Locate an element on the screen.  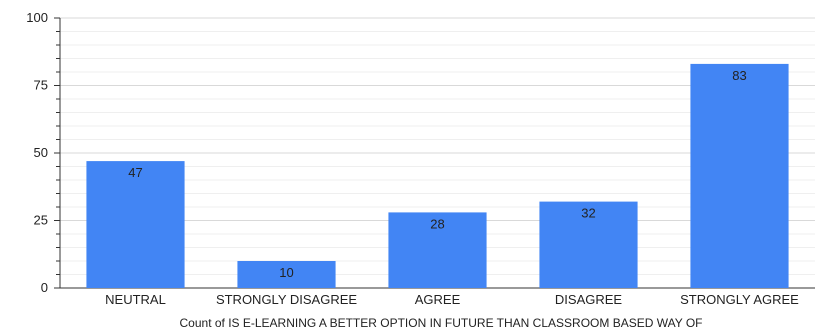
x-tick-label: AGREE is located at coordinates (438, 299).